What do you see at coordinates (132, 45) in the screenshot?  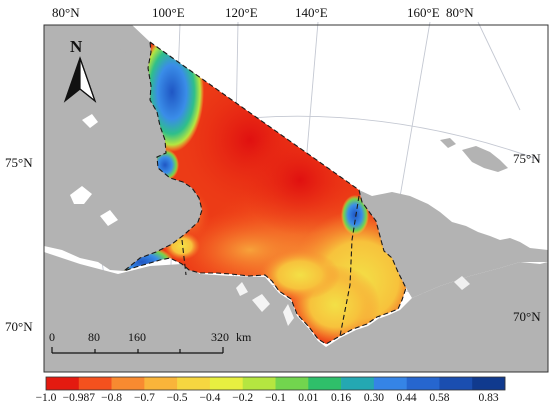 I see `island-nw-arm` at bounding box center [132, 45].